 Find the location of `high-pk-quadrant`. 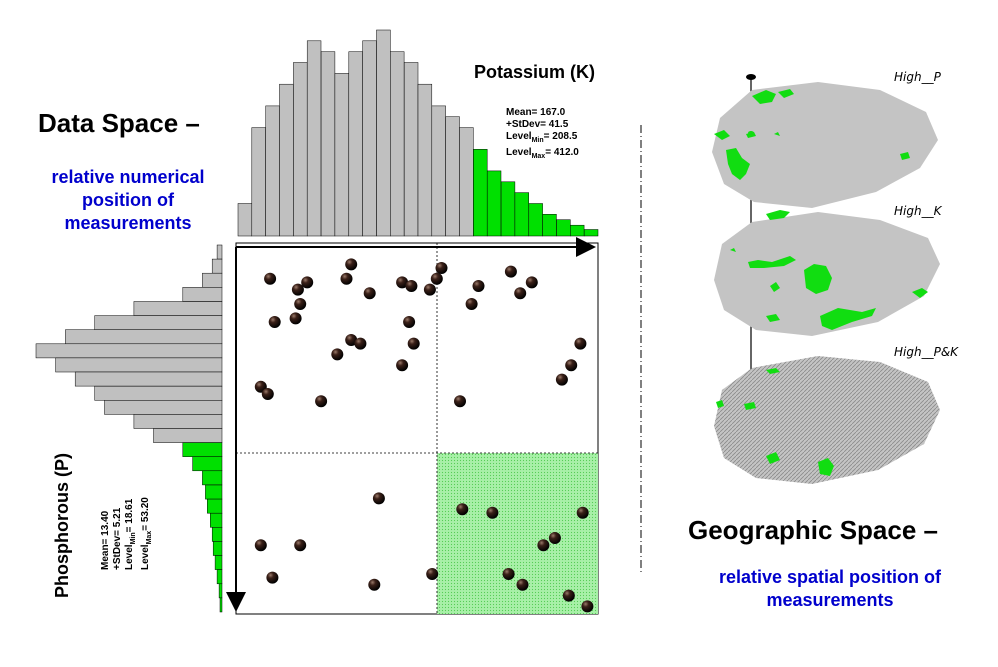

high-pk-quadrant is located at coordinates (517, 533).